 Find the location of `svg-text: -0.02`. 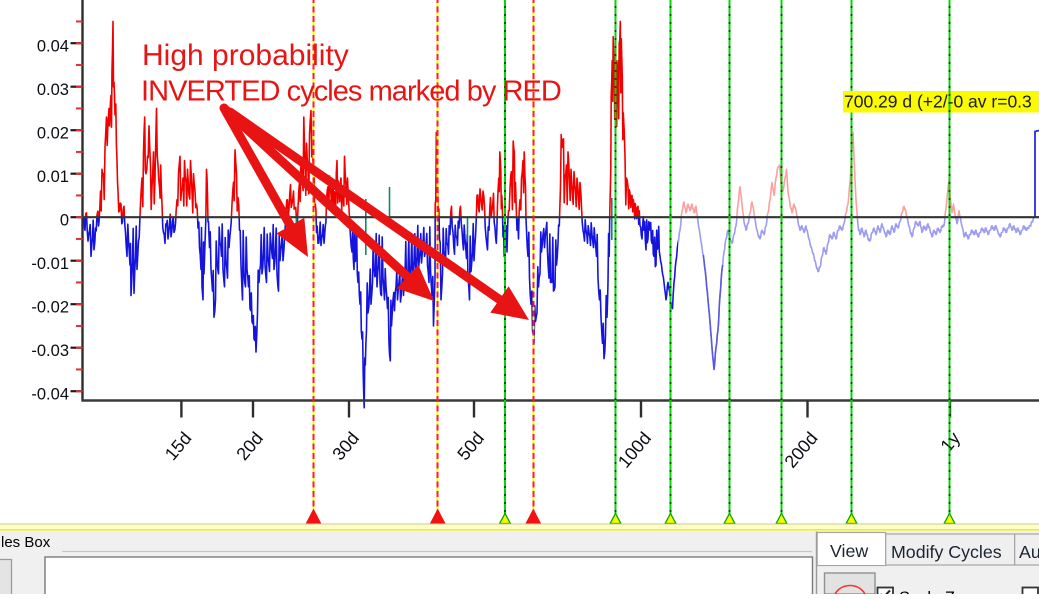

svg-text: -0.02 is located at coordinates (50, 307).